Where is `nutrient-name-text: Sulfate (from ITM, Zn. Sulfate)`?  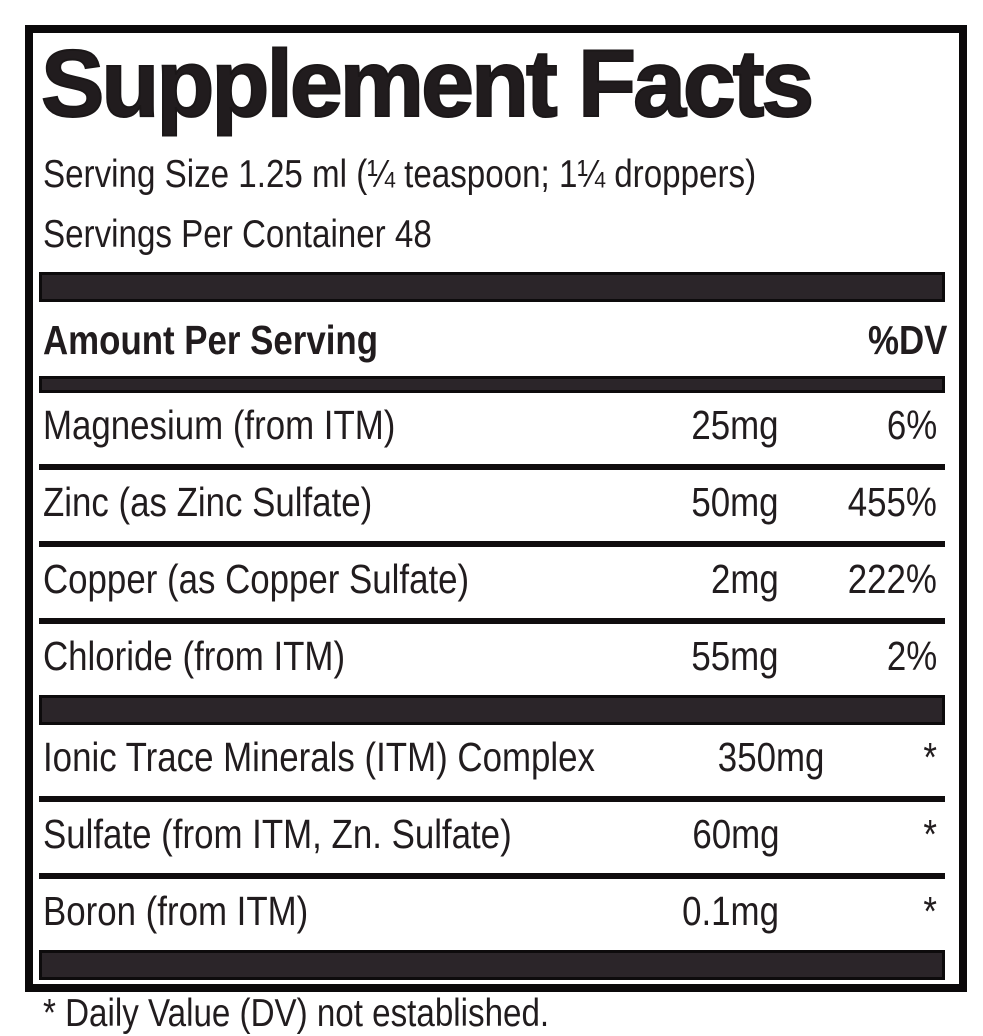
nutrient-name-text: Sulfate (from ITM, Zn. Sulfate) is located at coordinates (277, 834).